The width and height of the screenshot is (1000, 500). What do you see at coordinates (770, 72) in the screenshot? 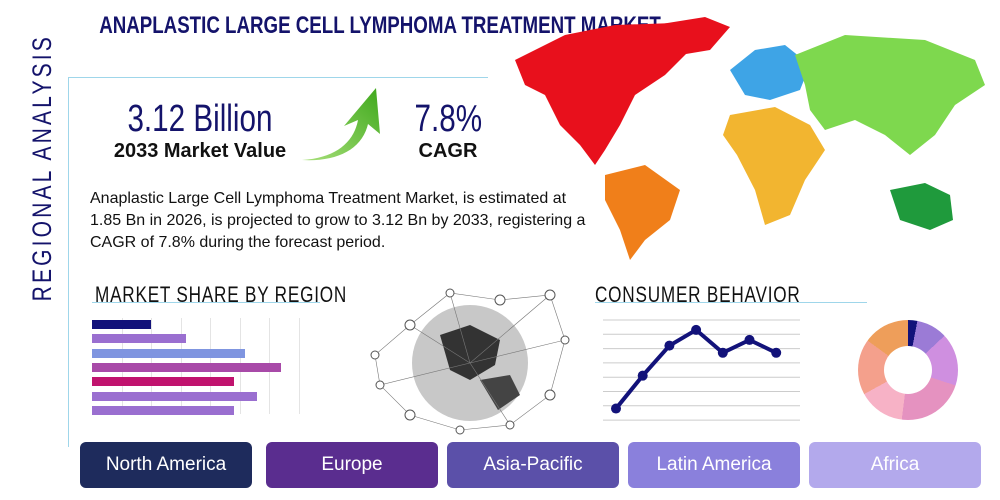
I see `europe-region` at bounding box center [770, 72].